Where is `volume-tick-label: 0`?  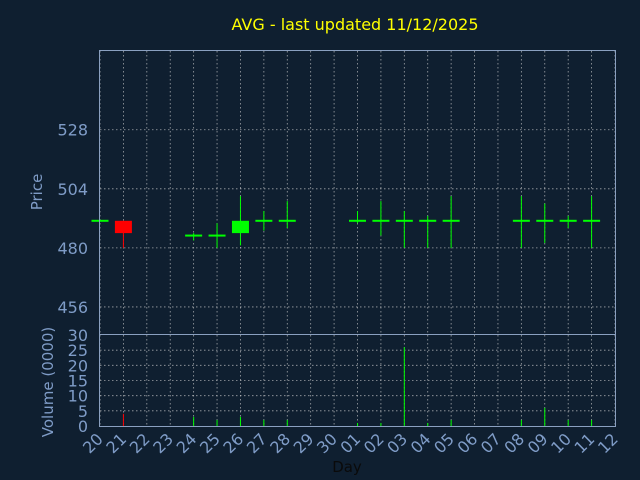
volume-tick-label: 0 is located at coordinates (83, 426).